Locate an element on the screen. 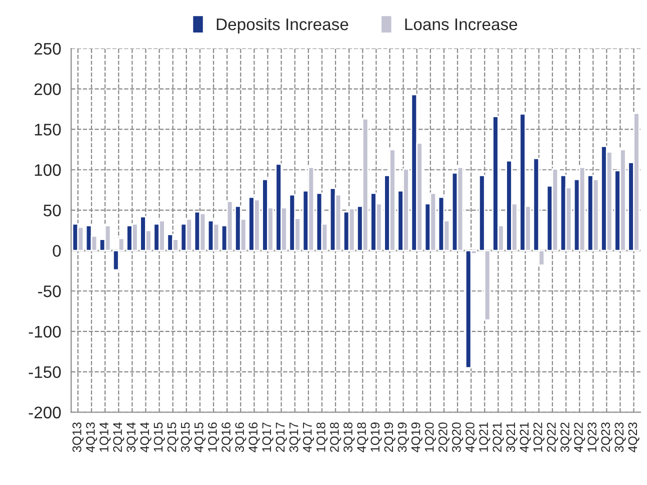  y-tick-label: -50 is located at coordinates (49, 291).